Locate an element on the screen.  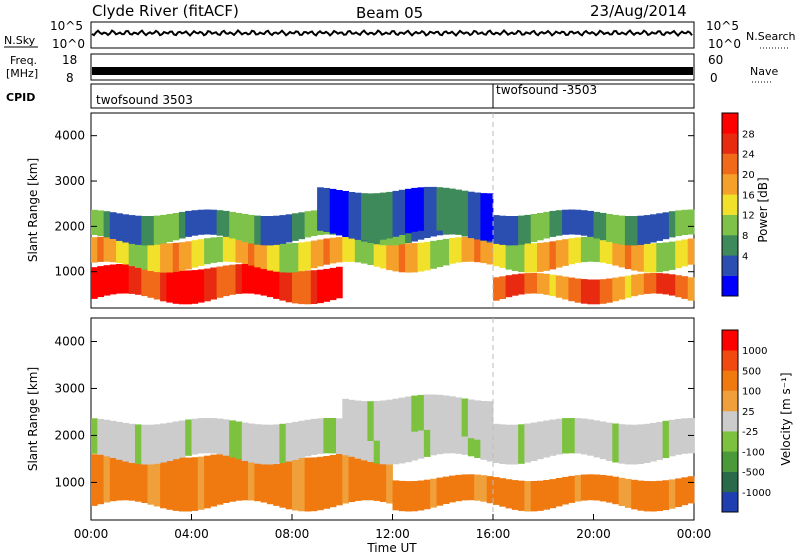
ytick-label: 1000 is located at coordinates (69, 482).